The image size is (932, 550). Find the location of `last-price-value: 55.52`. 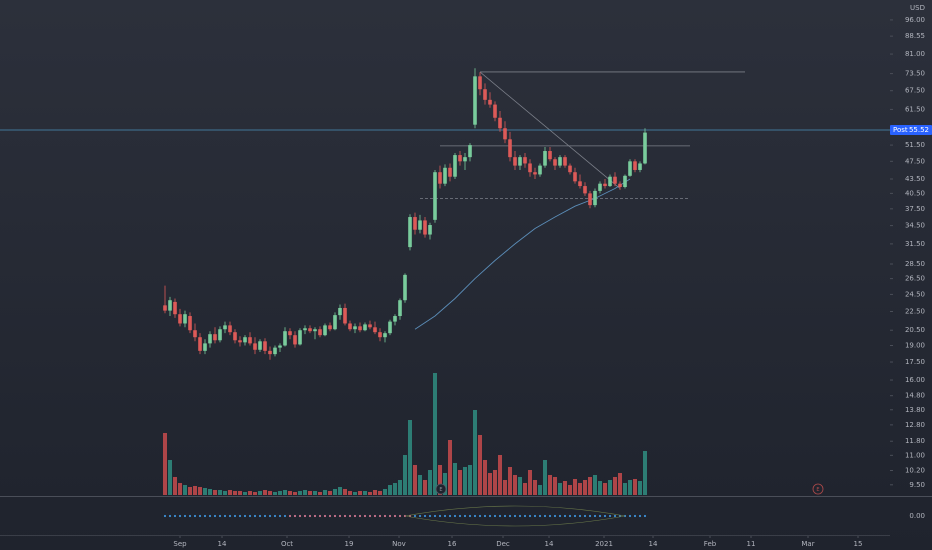

last-price-value: 55.52 is located at coordinates (919, 130).